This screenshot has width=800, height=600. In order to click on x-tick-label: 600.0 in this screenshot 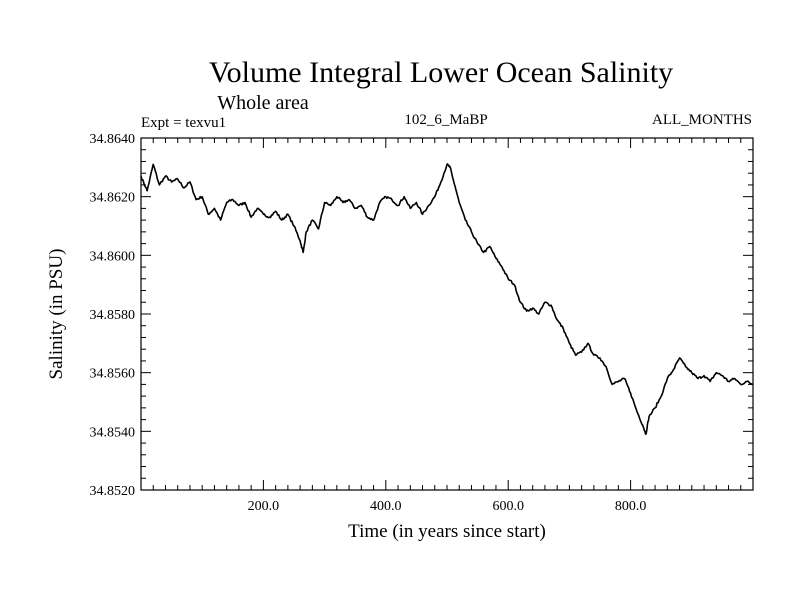, I will do `click(508, 506)`.